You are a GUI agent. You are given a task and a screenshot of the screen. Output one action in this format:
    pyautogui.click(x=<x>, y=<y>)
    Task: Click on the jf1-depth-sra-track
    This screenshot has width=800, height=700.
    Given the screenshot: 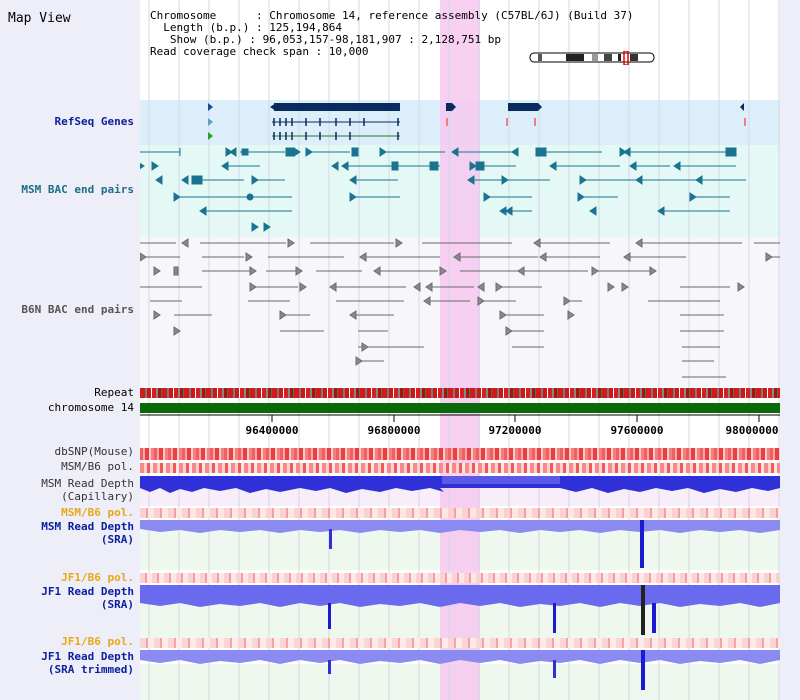 What is the action you would take?
    pyautogui.click(x=460, y=610)
    